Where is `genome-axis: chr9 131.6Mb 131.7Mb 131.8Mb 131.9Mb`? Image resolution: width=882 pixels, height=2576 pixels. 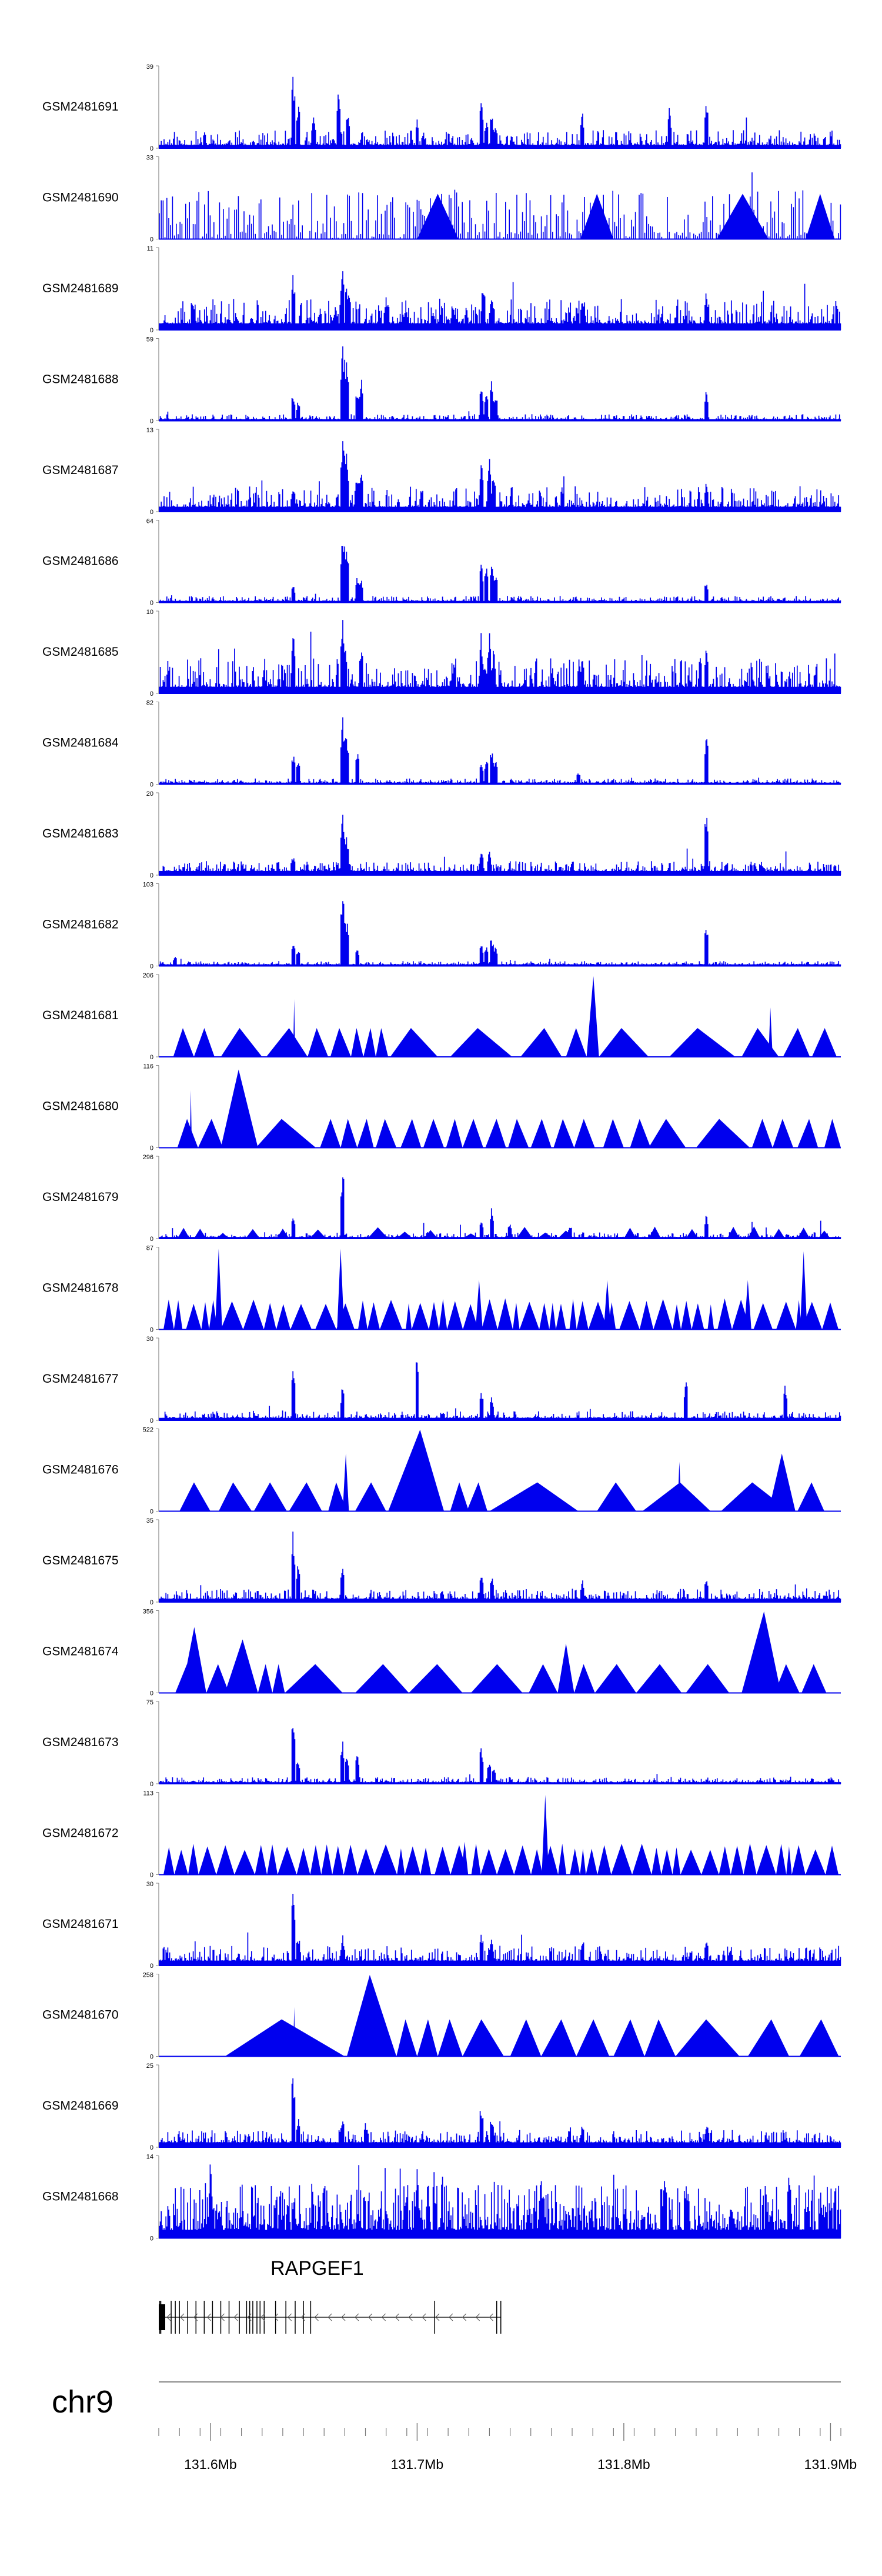 genome-axis: chr9 131.6Mb 131.7Mb 131.8Mb 131.9Mb is located at coordinates (454, 2426).